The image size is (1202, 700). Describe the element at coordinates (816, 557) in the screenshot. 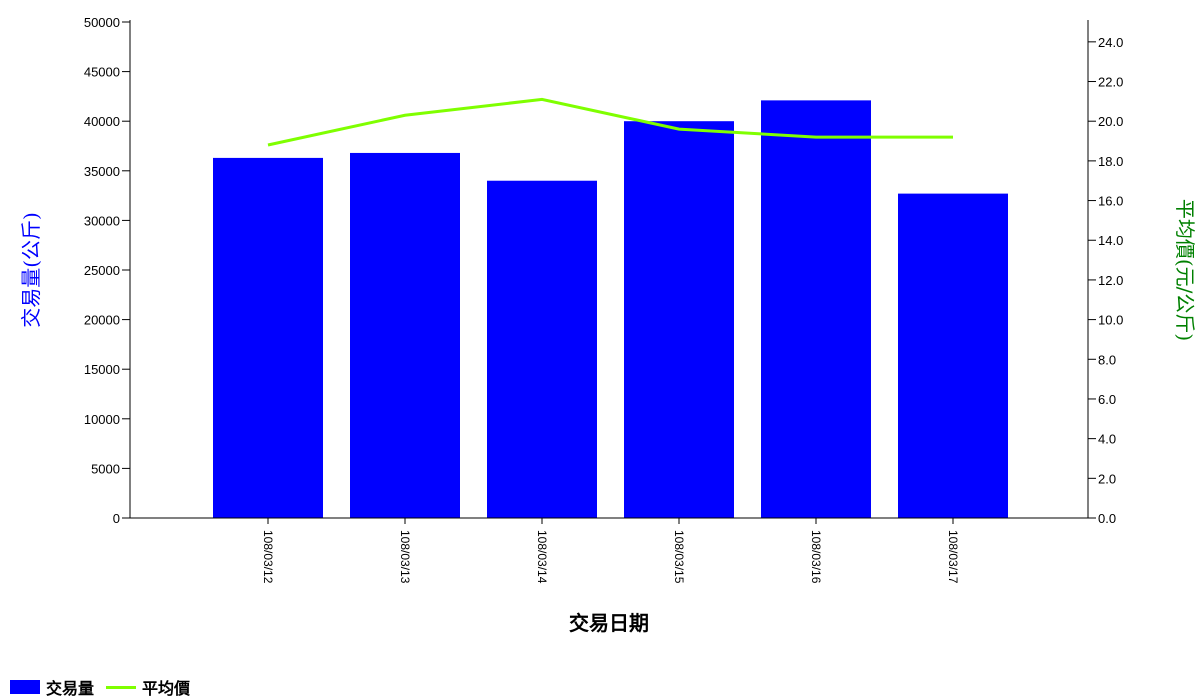

I see `x-tick-label: 108/03/16` at that location.